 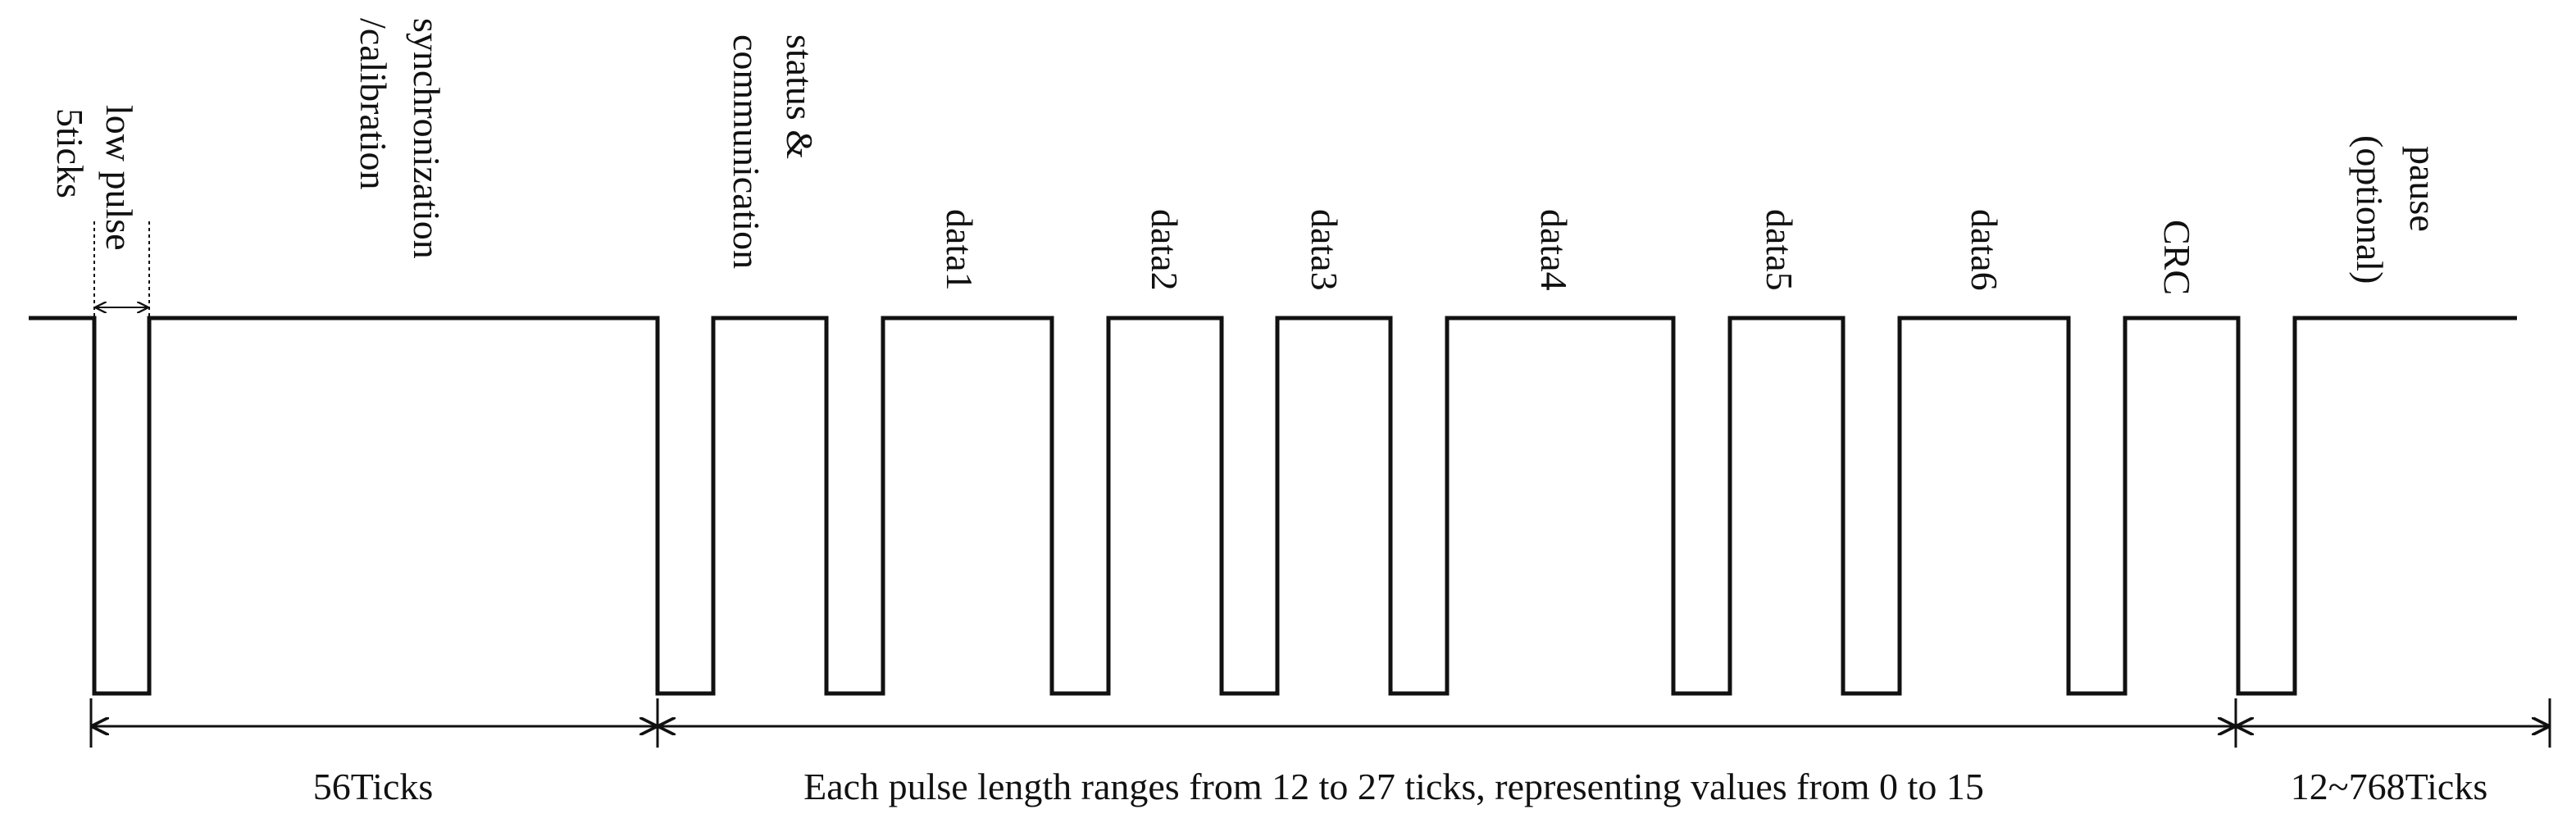 I want to click on label-pause-line1: pause, so click(x=2423, y=189).